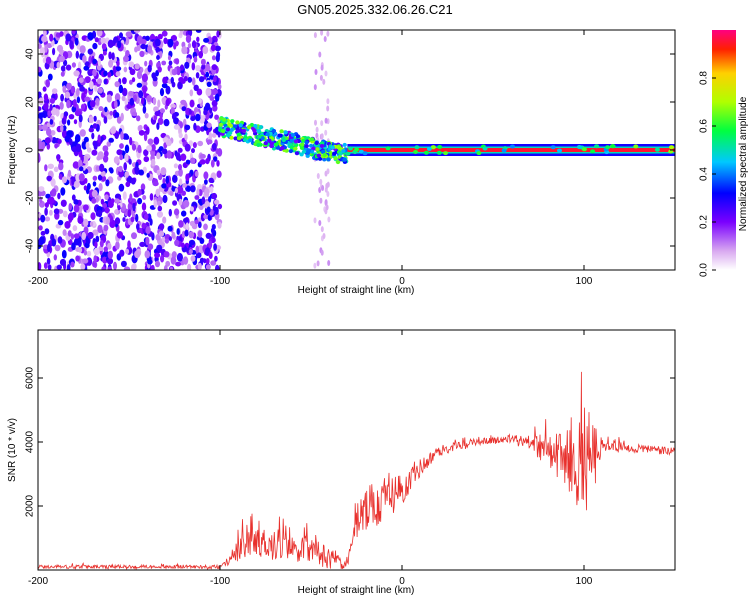 Image resolution: width=750 pixels, height=600 pixels. What do you see at coordinates (30, 197) in the screenshot?
I see `y-tick-label: -20` at bounding box center [30, 197].